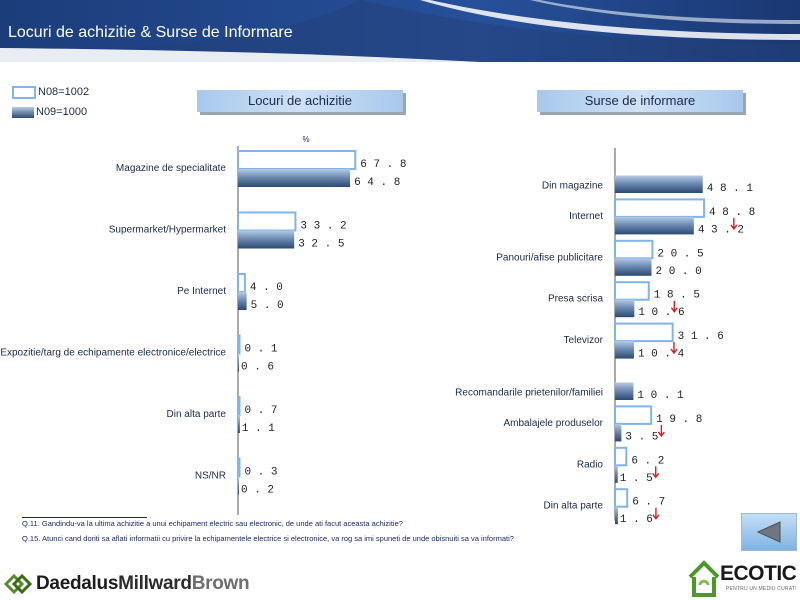 The height and width of the screenshot is (600, 800). Describe the element at coordinates (640, 101) in the screenshot. I see `right-chart-title: Surse de informare` at that location.